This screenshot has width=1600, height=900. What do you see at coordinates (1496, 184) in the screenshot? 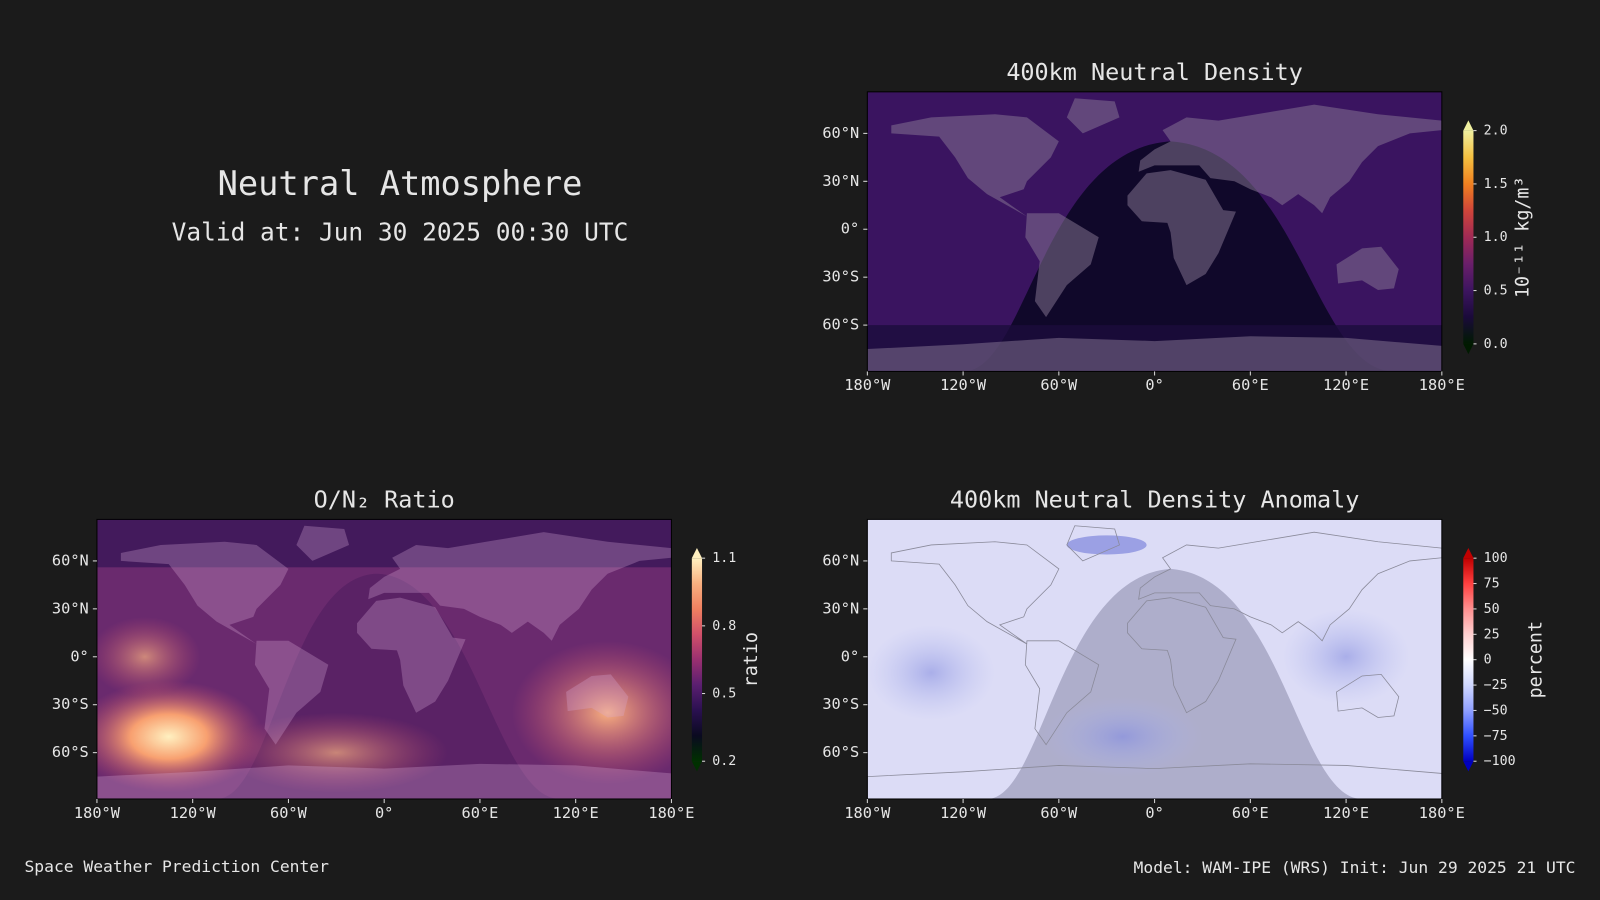
I see `colorbar-tick-label: 1.5` at bounding box center [1496, 184].